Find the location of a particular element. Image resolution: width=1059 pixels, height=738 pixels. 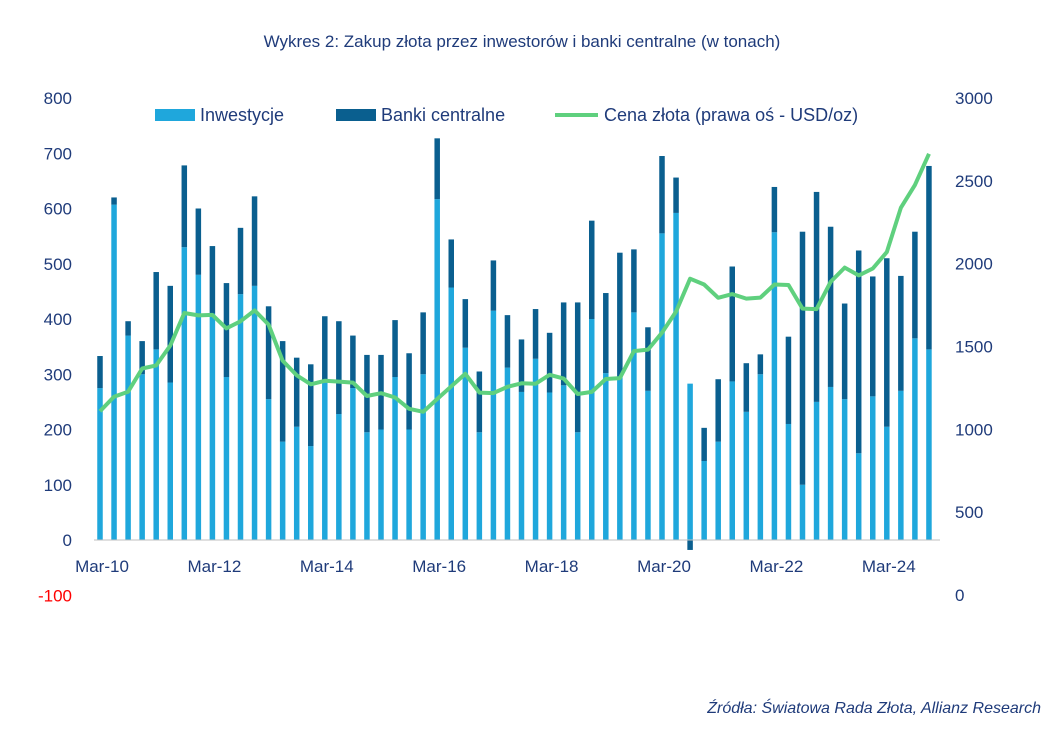

y-right-tick-label: 2500 is located at coordinates (974, 181).